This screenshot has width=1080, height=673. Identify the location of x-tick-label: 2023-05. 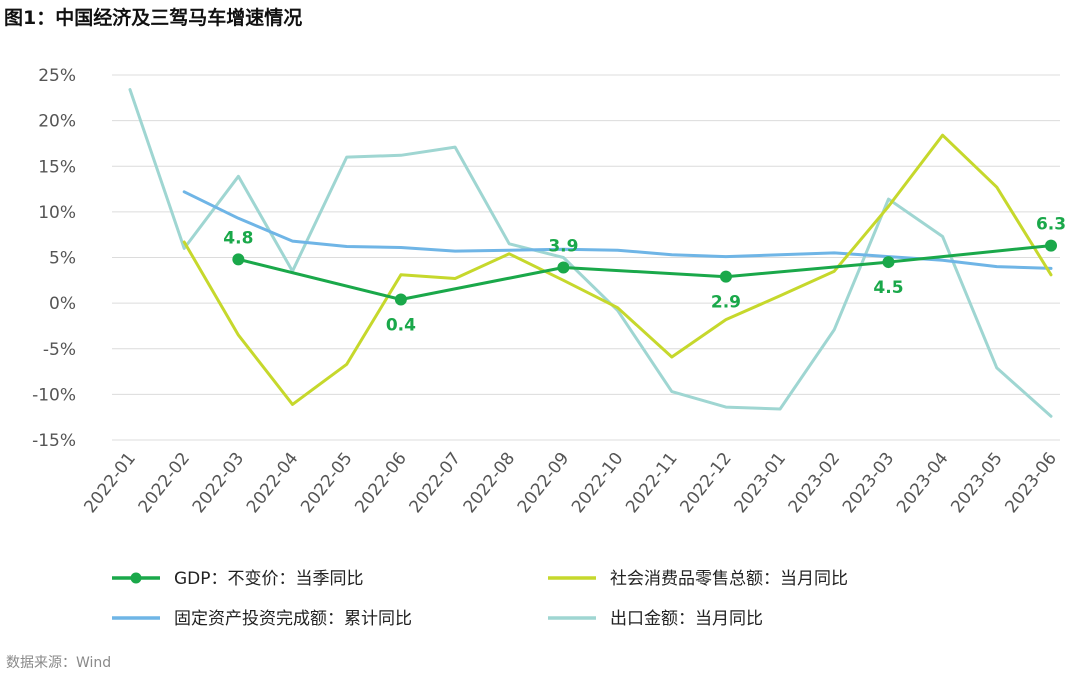
(976, 483).